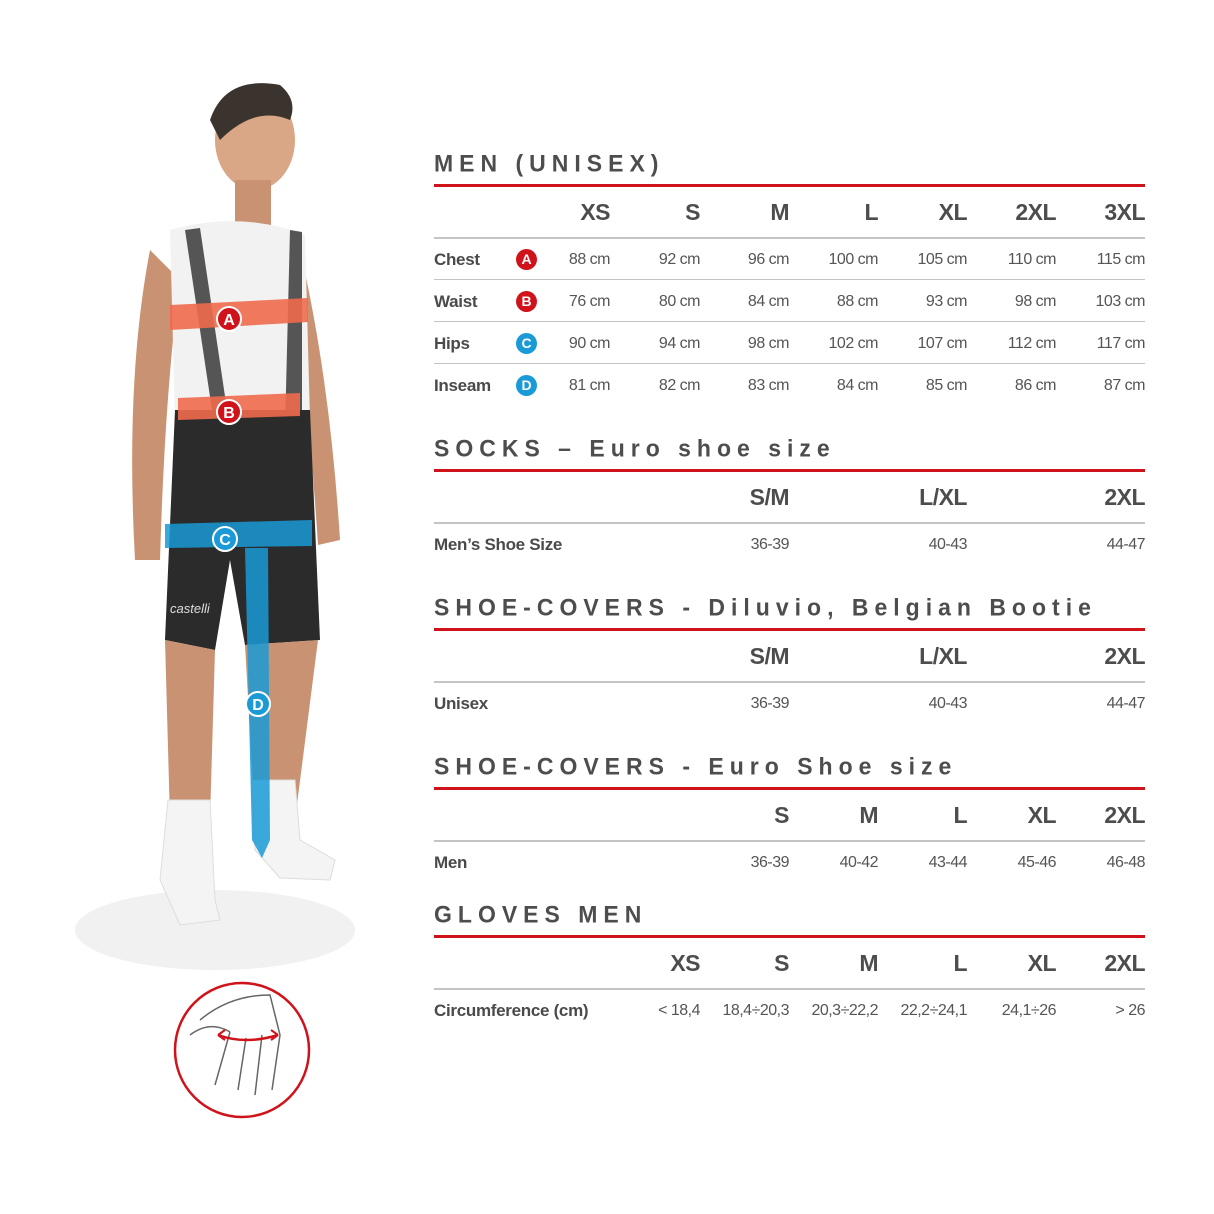  What do you see at coordinates (242, 1050) in the screenshot?
I see `hand-circumference-icon` at bounding box center [242, 1050].